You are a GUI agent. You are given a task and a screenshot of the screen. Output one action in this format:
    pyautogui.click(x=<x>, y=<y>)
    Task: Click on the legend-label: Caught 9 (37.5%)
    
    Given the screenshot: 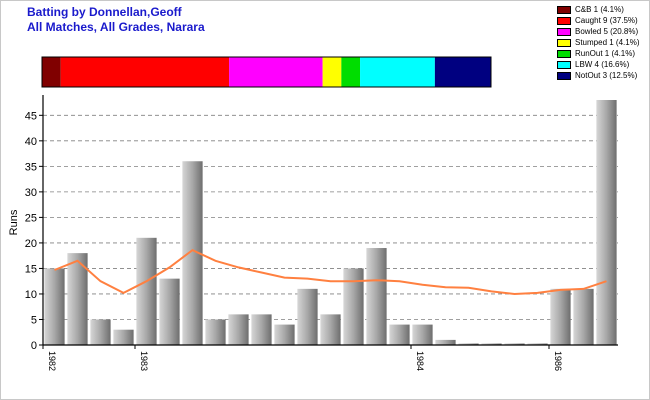 What is the action you would take?
    pyautogui.click(x=606, y=20)
    